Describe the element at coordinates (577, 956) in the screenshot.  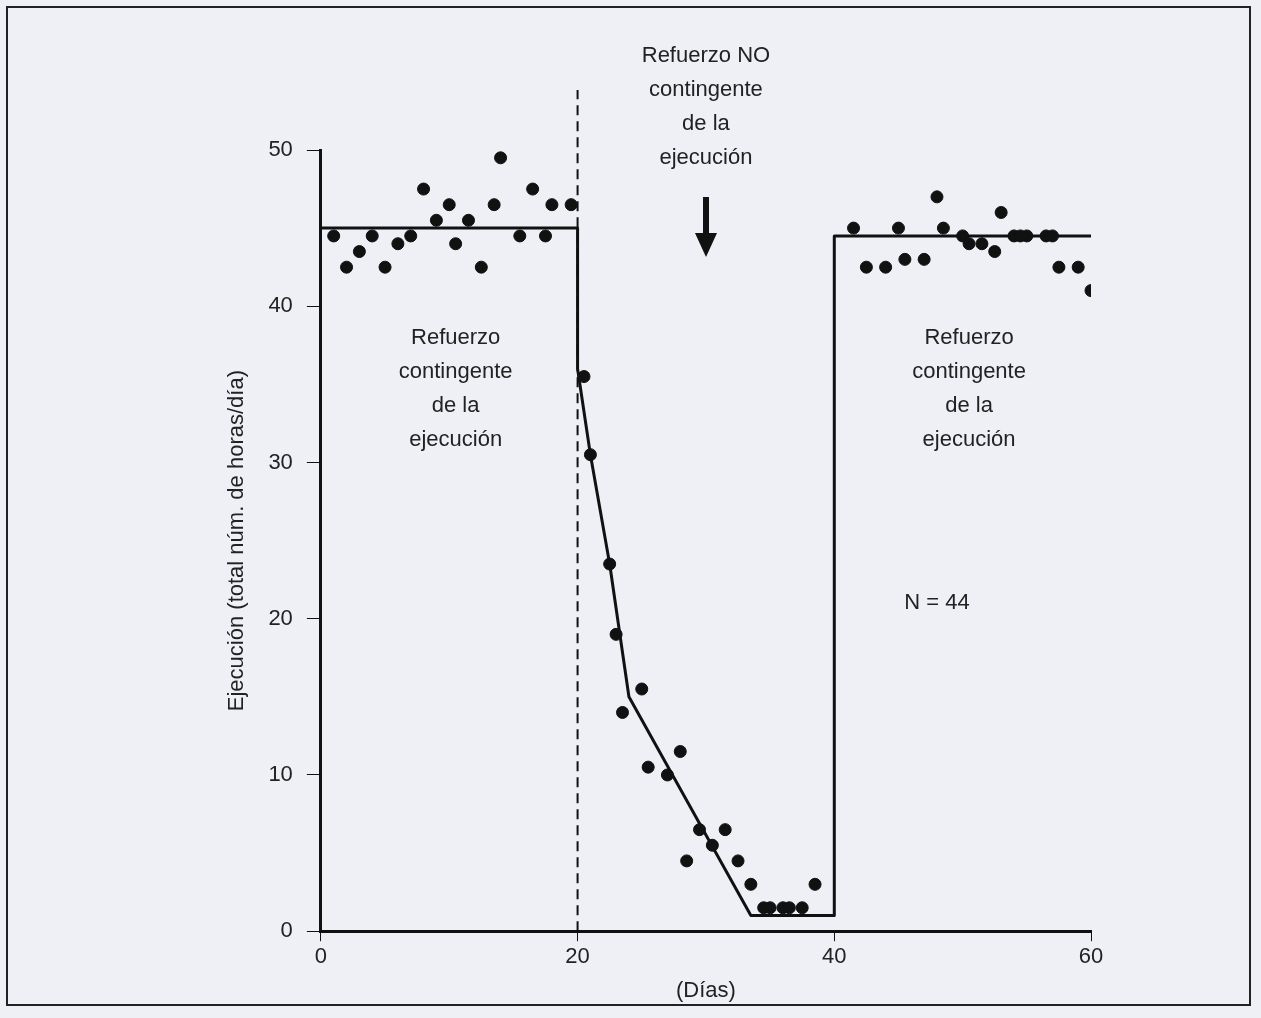
I see `x-tick-label: 20` at that location.